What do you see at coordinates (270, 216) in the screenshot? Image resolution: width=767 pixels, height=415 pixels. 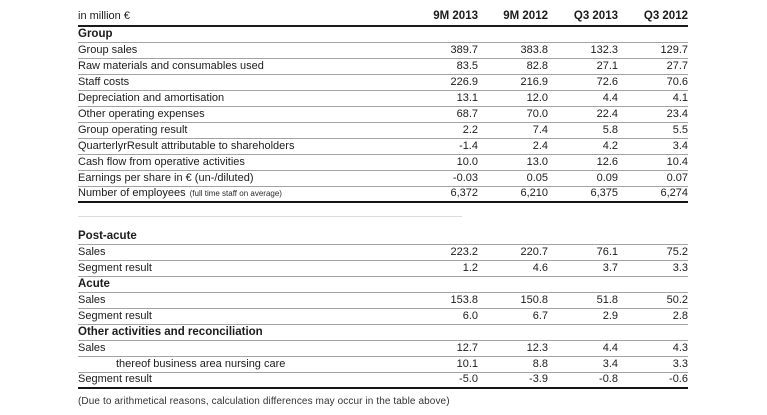 I see `faint-separator-line` at bounding box center [270, 216].